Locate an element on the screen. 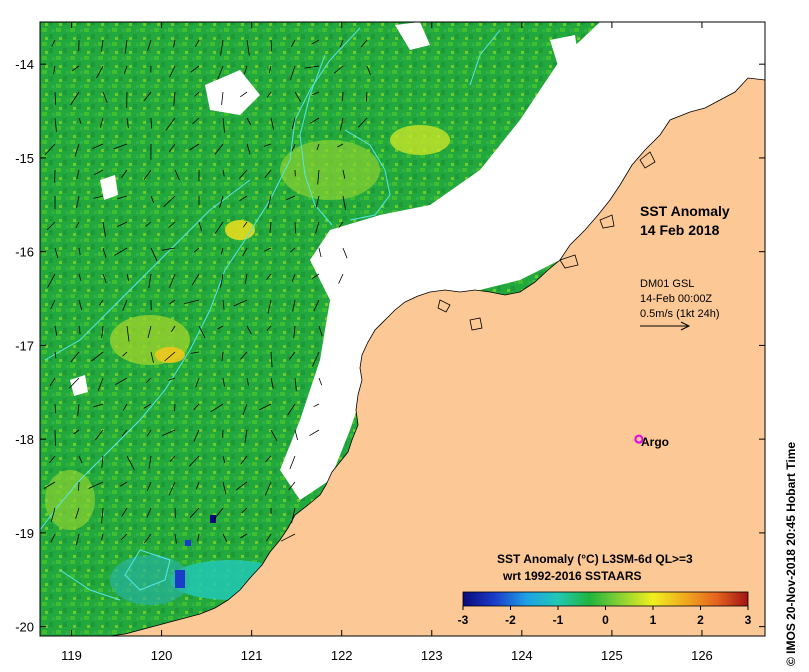 The width and height of the screenshot is (809, 672). map-title-line2: 14 Feb 2018 is located at coordinates (680, 230).